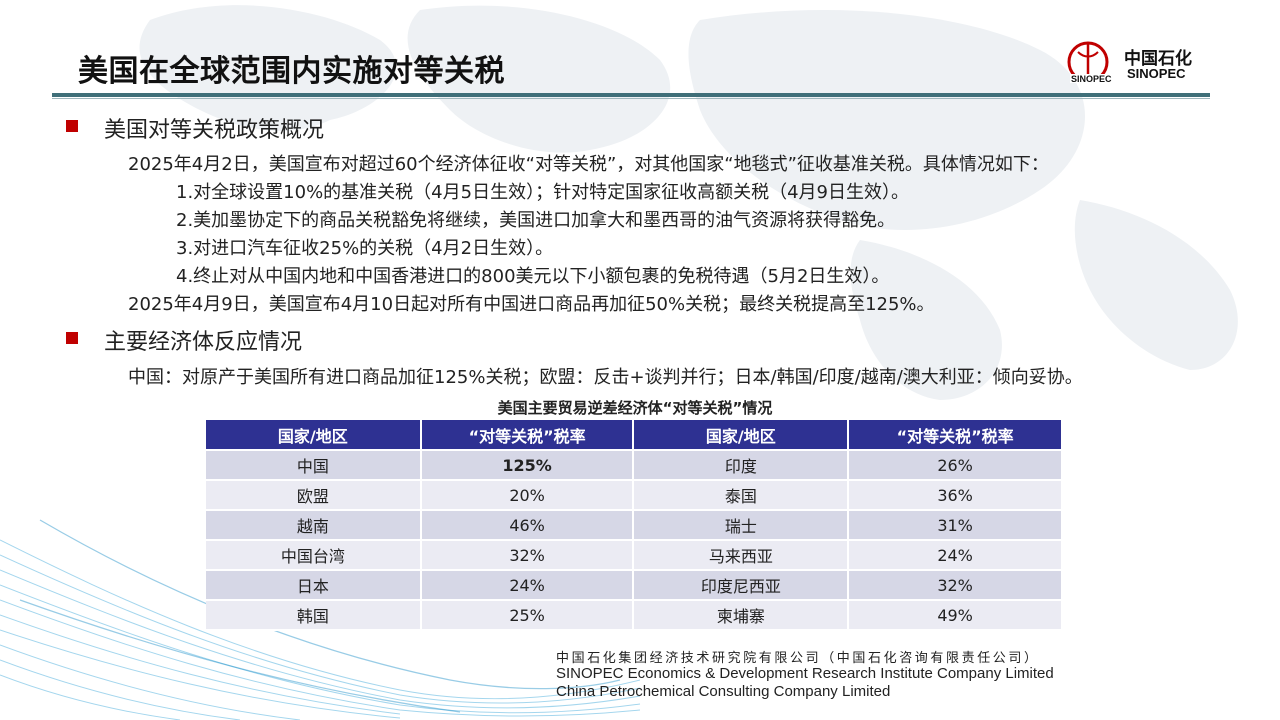 The height and width of the screenshot is (720, 1280). I want to click on section2-bullet, so click(72, 338).